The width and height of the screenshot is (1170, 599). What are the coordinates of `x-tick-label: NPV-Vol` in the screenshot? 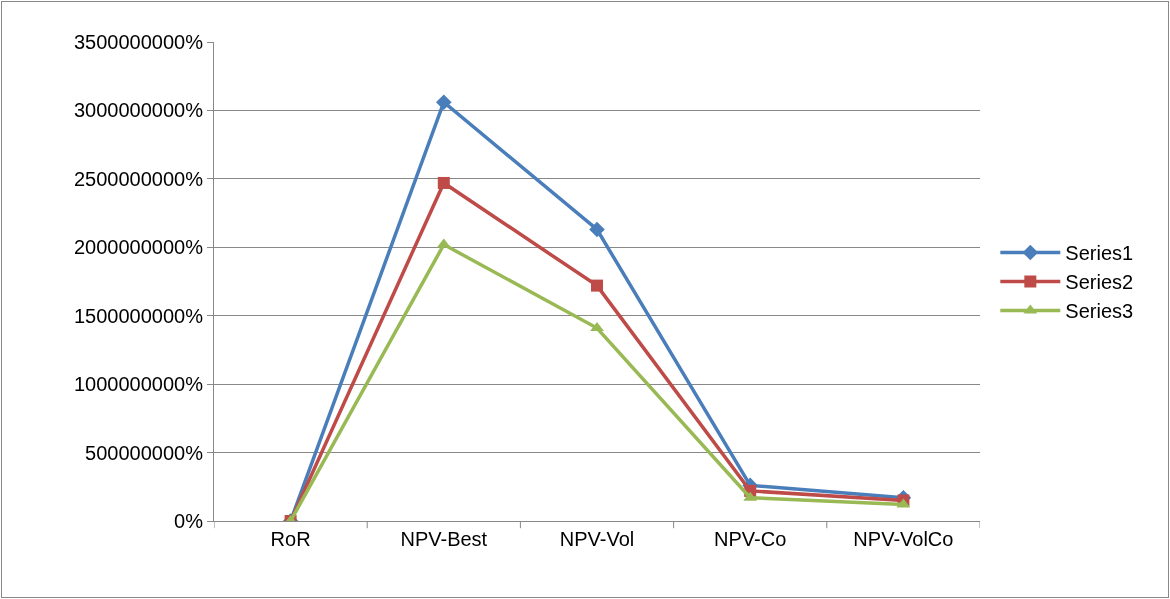 It's located at (597, 539).